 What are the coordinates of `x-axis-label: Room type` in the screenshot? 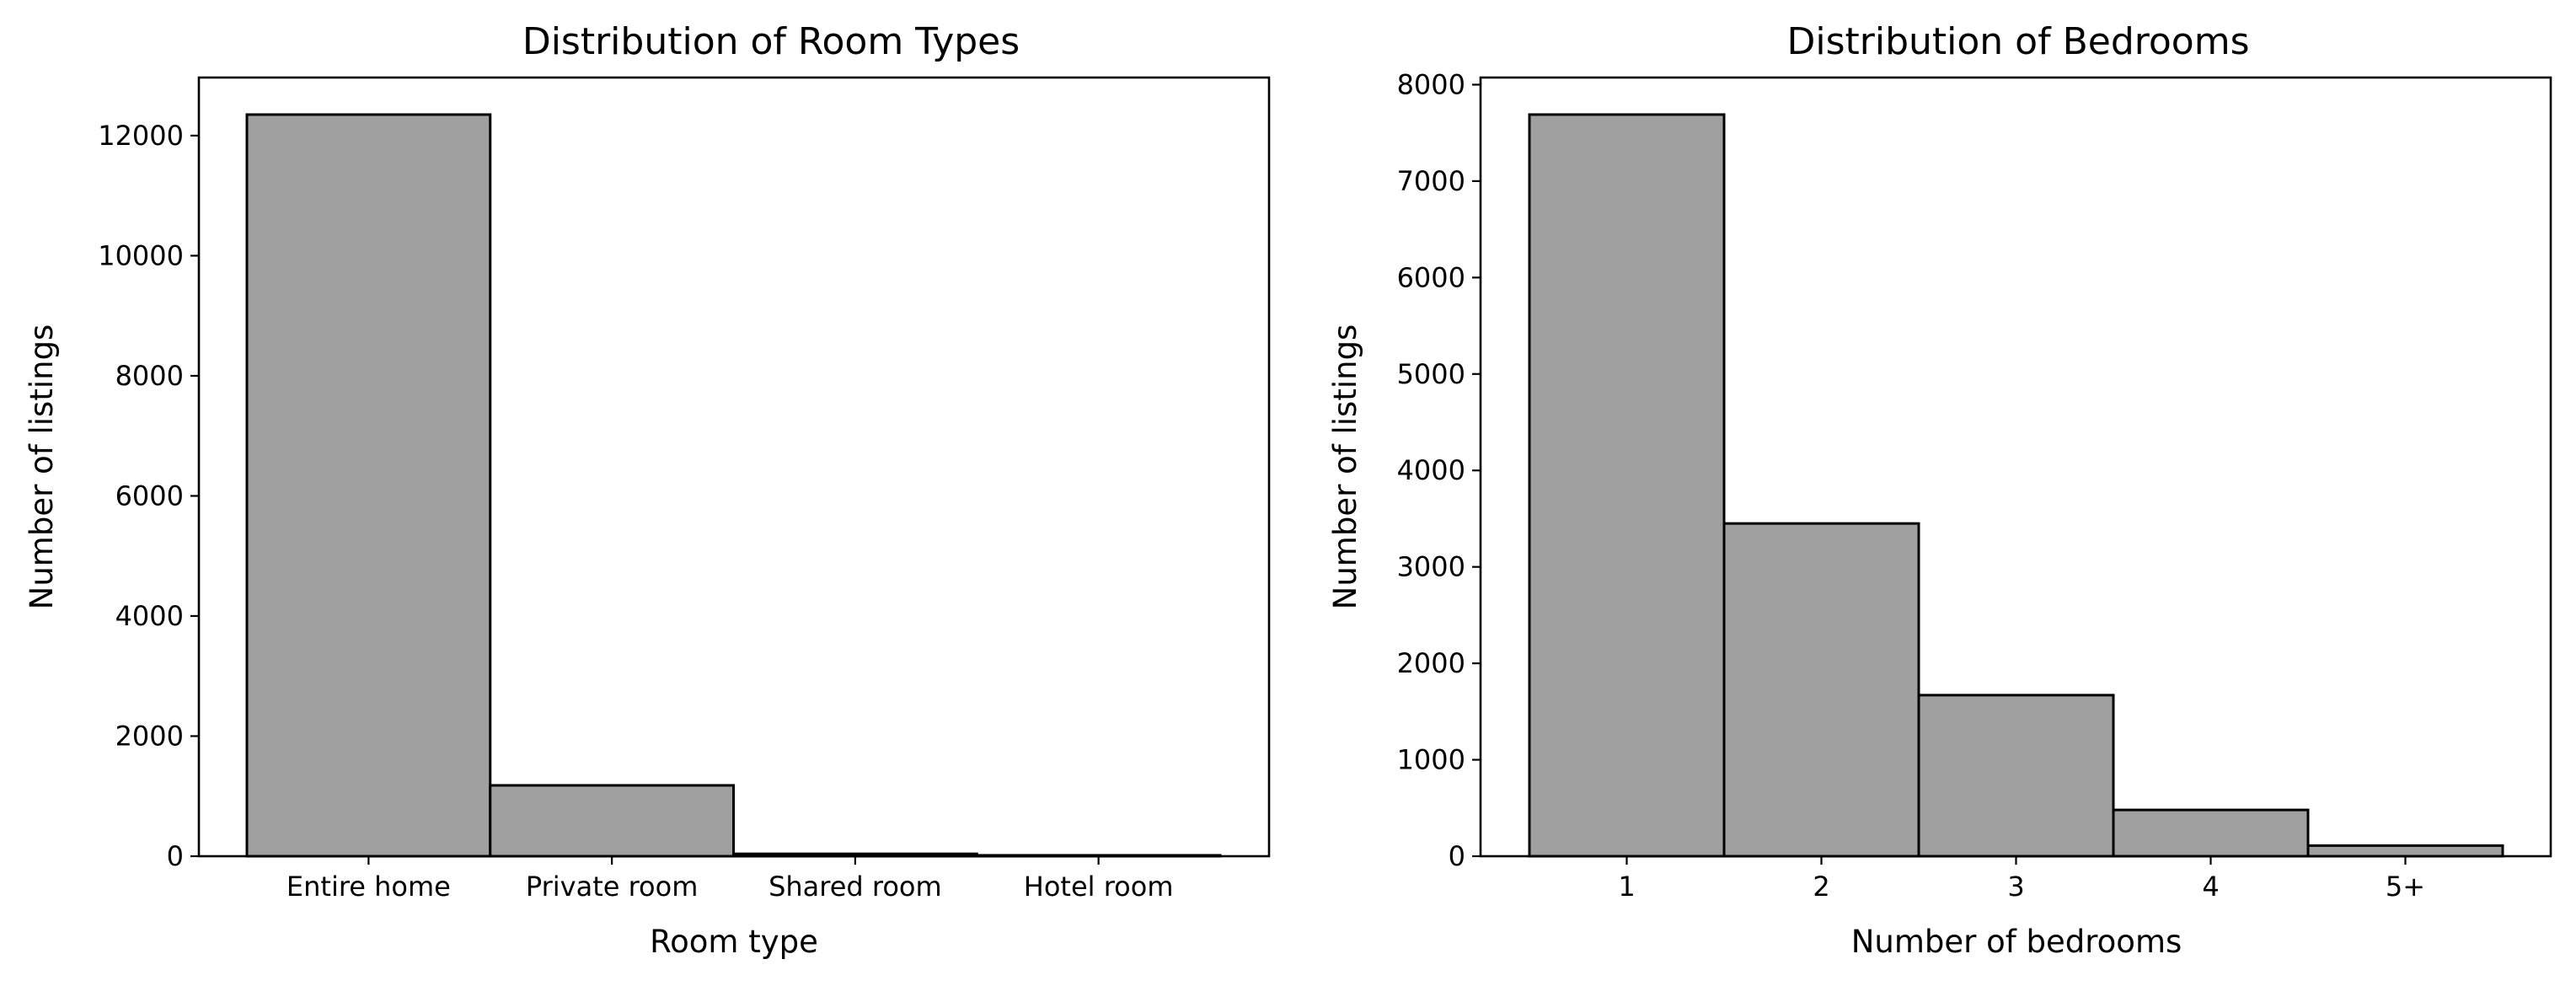 It's located at (734, 942).